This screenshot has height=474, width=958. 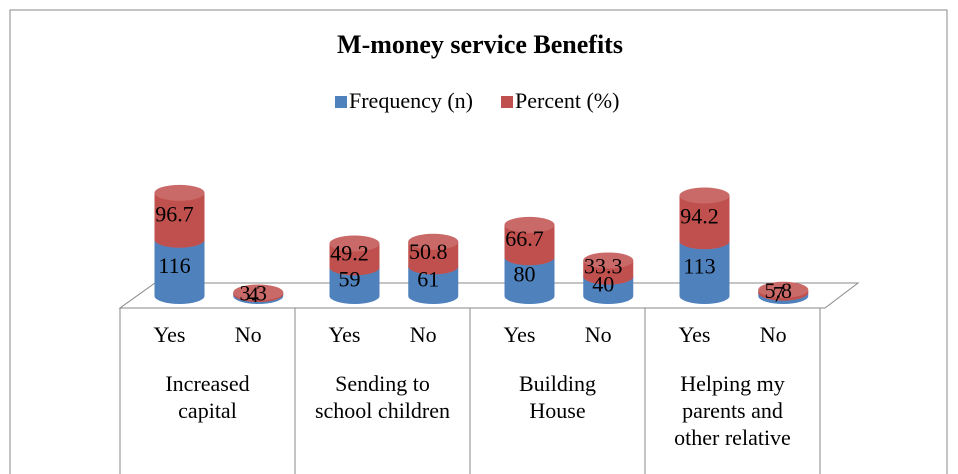 I want to click on legend-label: Percent (%), so click(x=567, y=100).